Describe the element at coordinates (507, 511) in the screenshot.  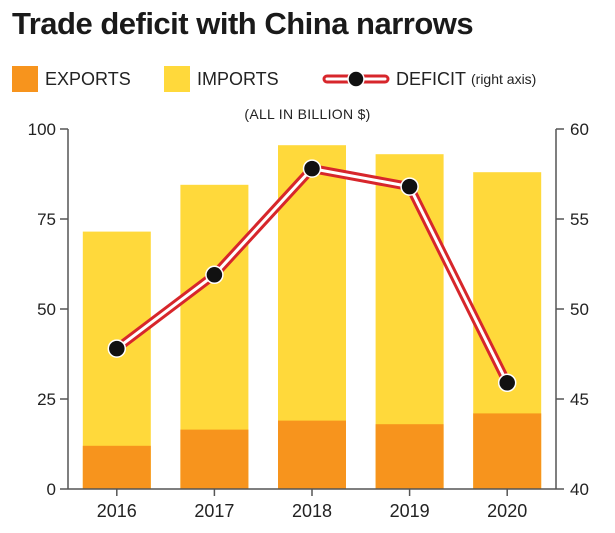
I see `x-tick-label-2020: 2020` at that location.